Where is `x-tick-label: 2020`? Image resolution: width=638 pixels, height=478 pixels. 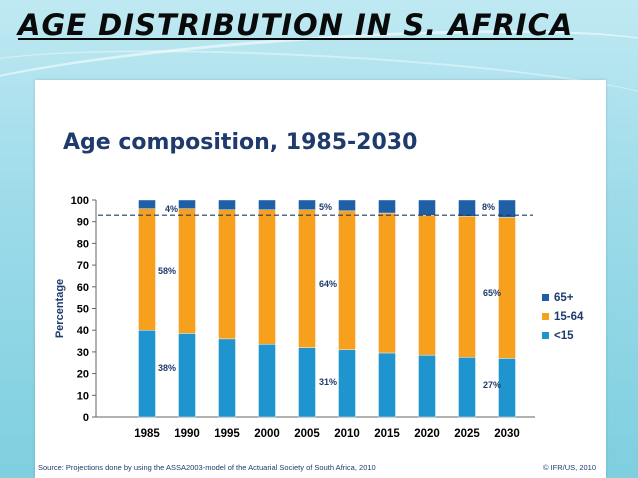 x-tick-label: 2020 is located at coordinates (427, 434).